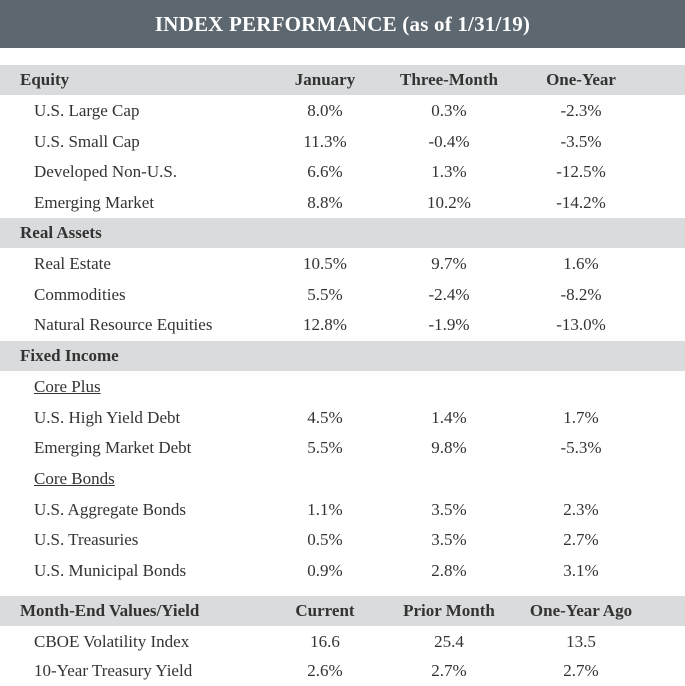  I want to click on cell-value: 8.0%, so click(325, 110).